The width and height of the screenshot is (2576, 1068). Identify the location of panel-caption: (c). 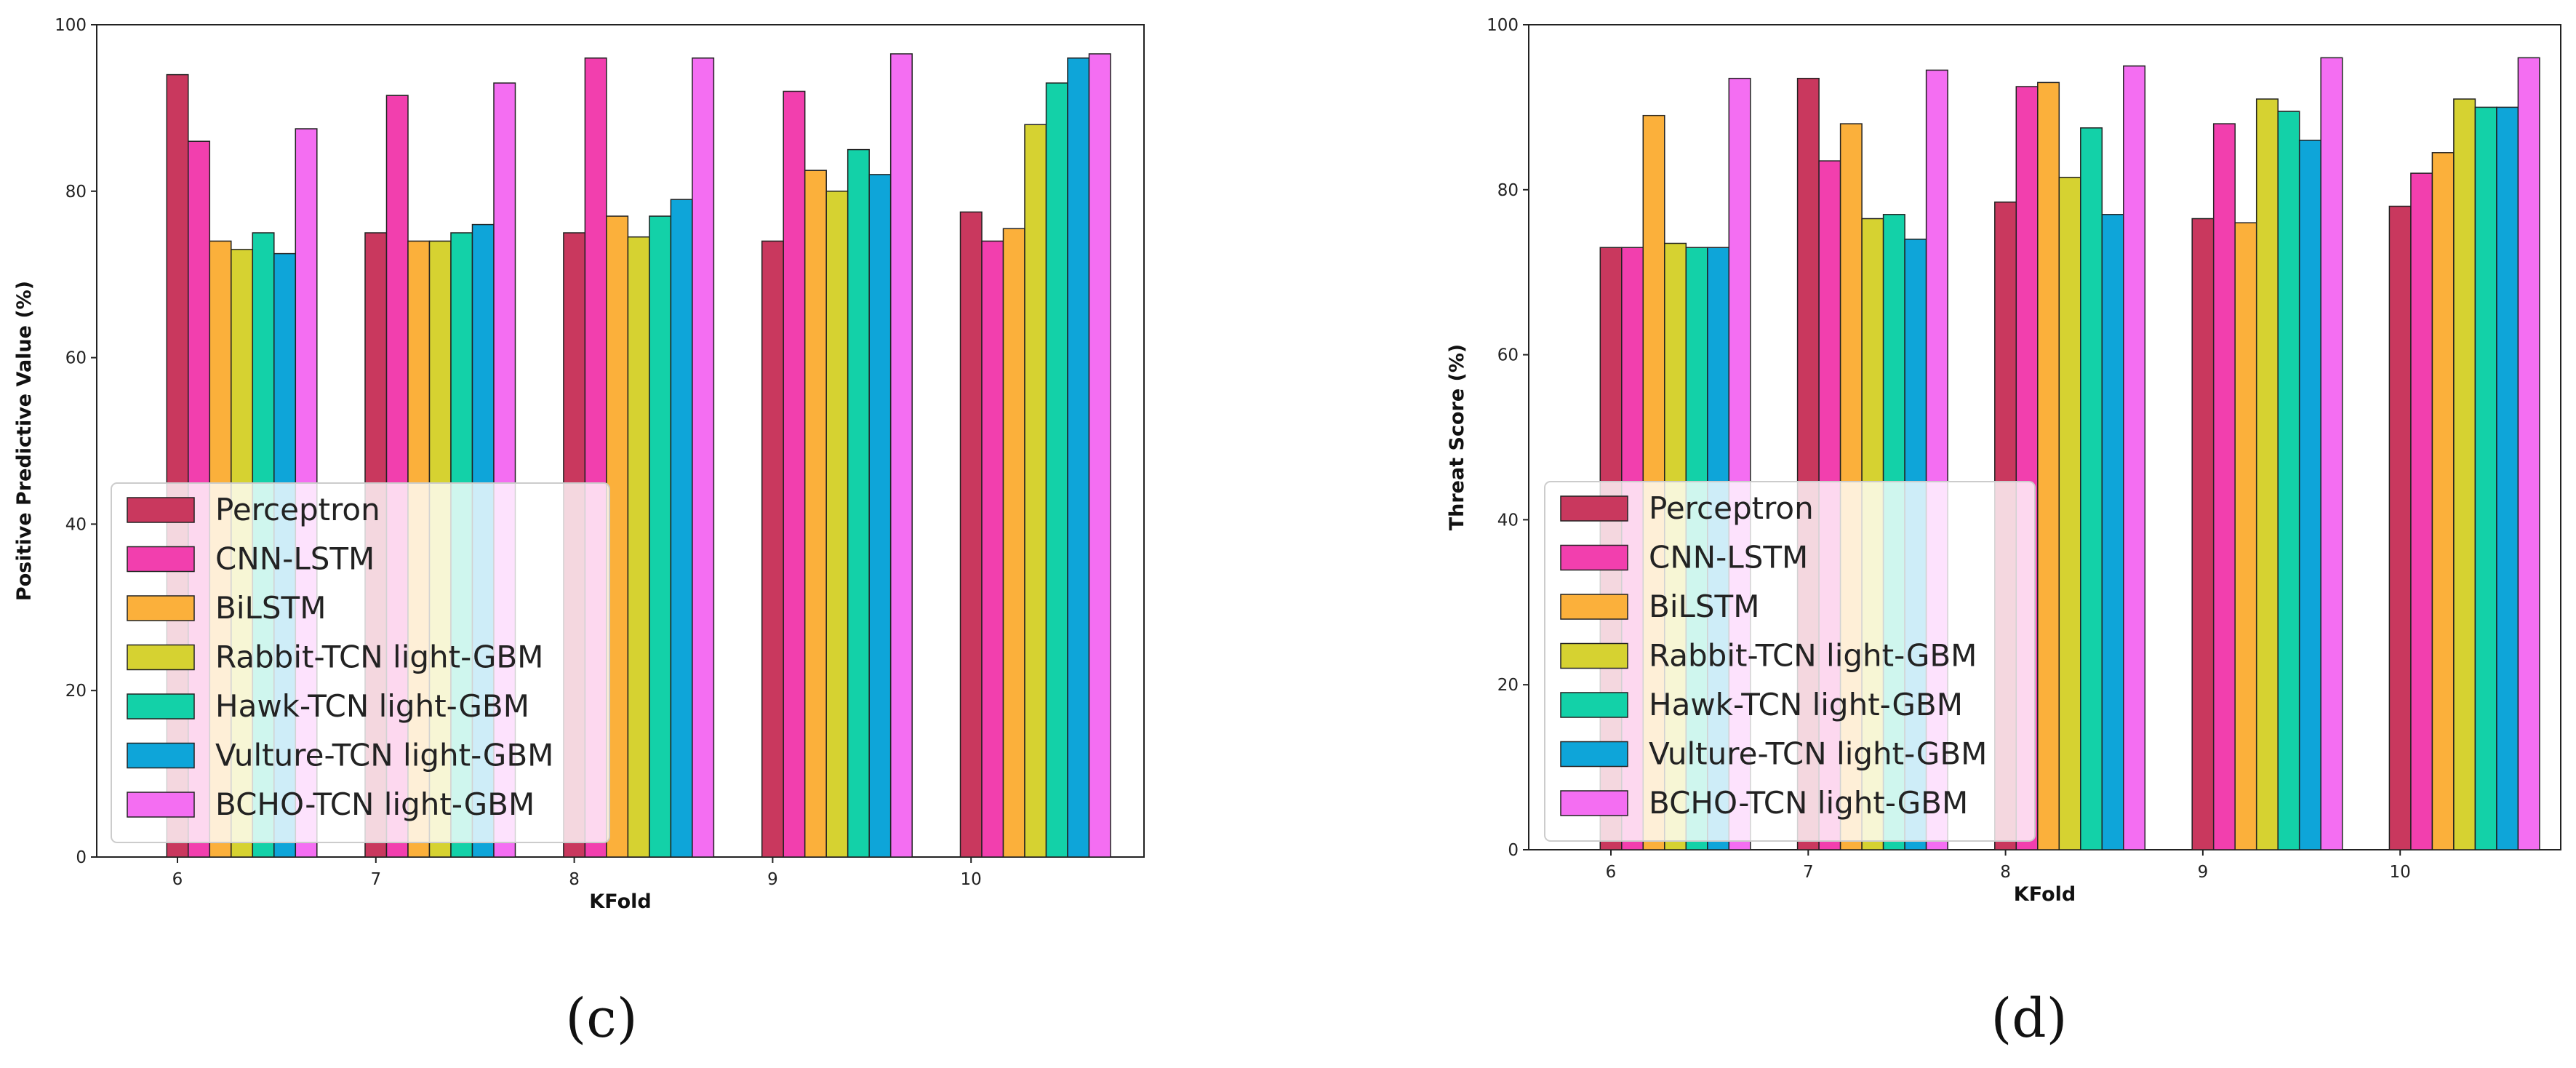
(601, 1018).